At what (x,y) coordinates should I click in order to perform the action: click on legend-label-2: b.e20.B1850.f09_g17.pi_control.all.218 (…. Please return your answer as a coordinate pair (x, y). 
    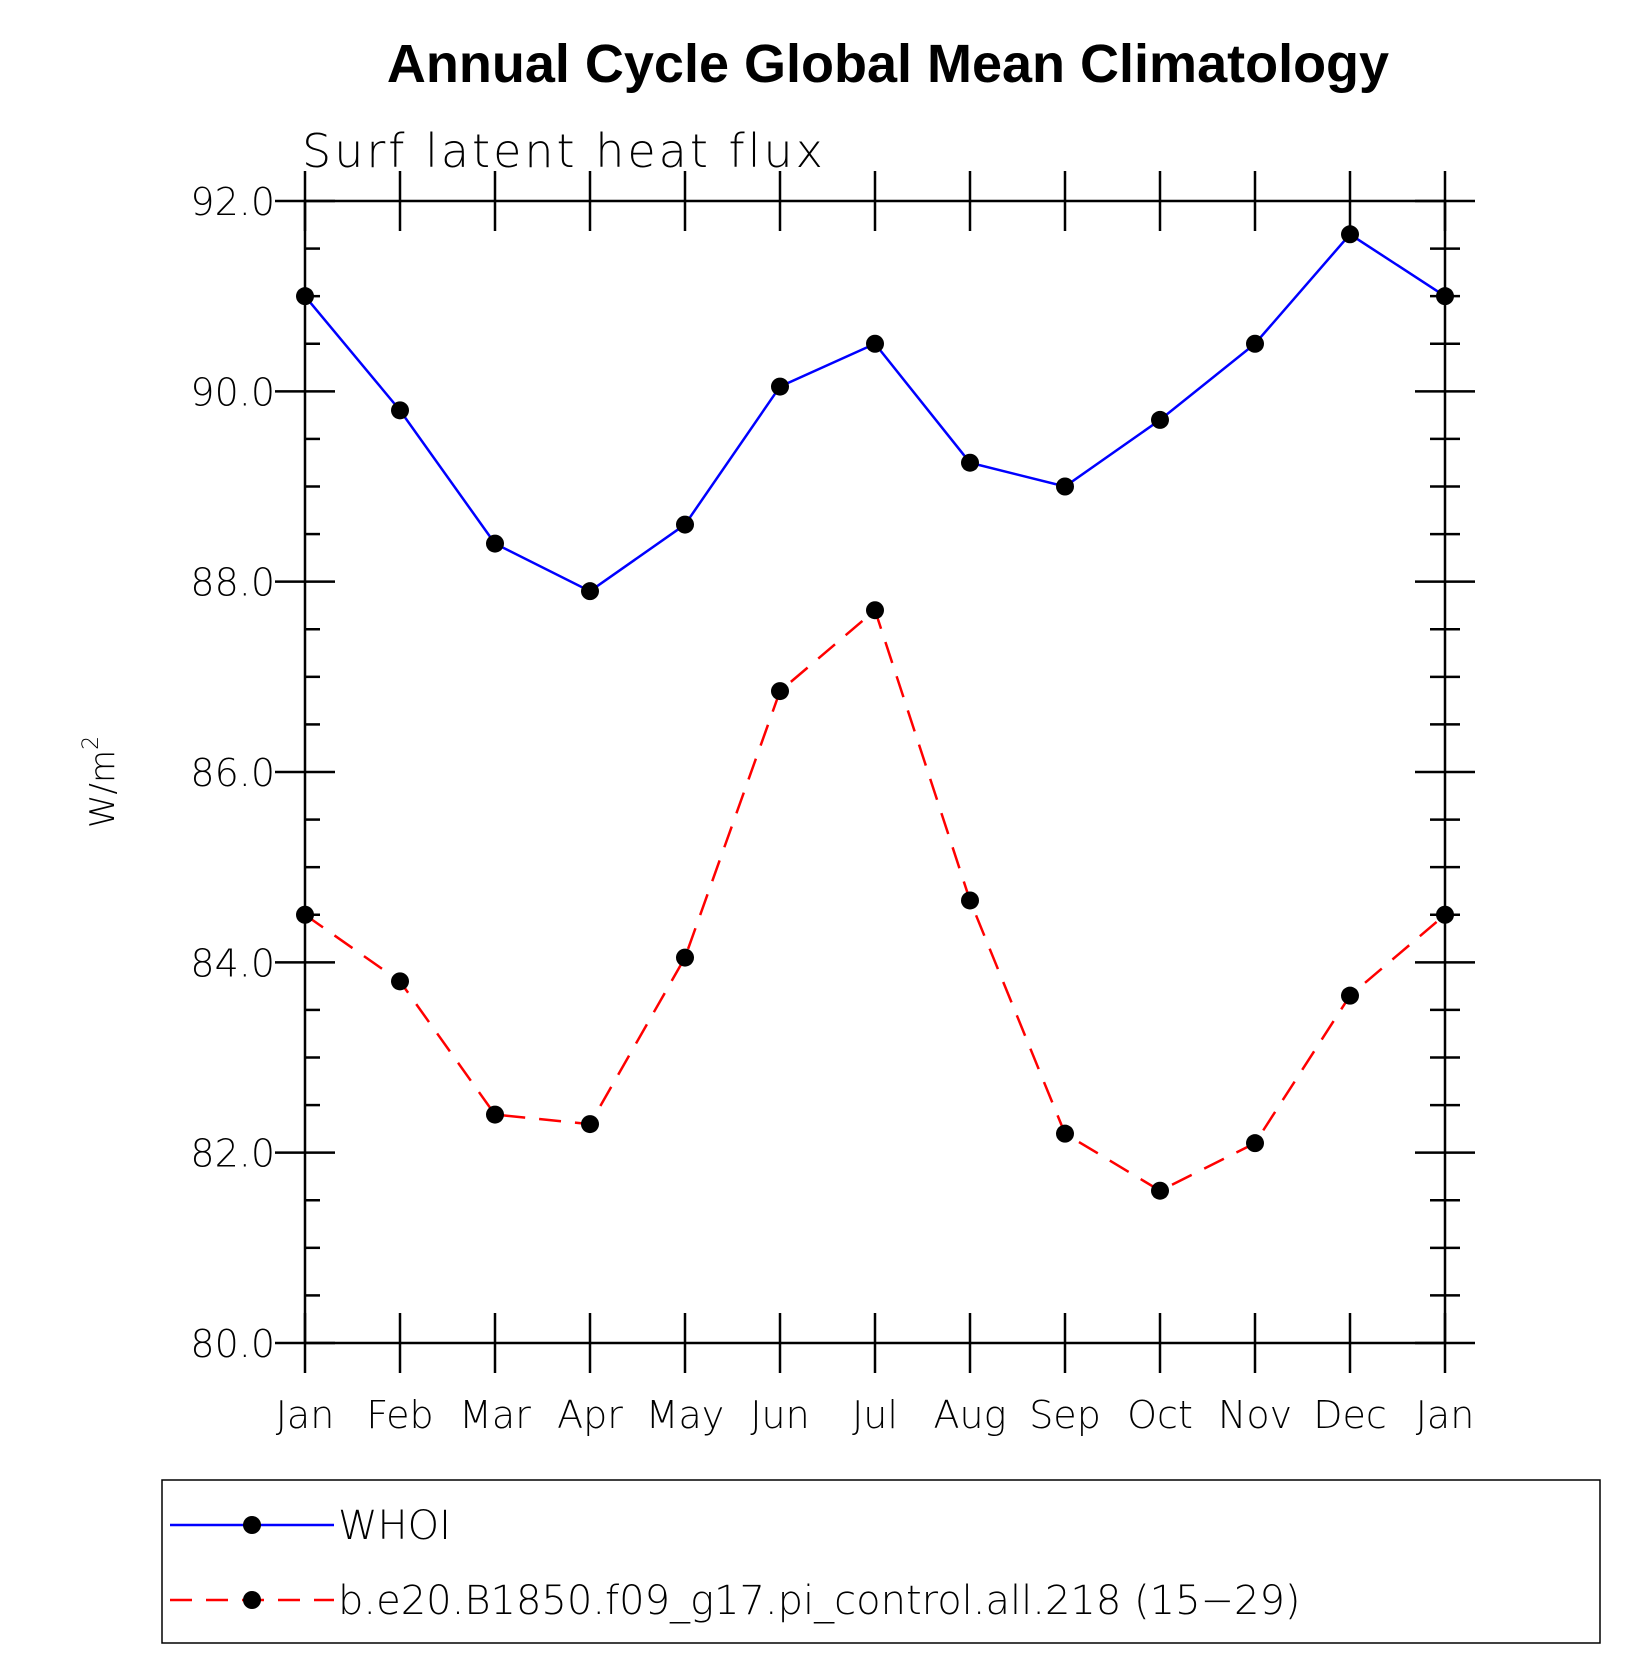
    Looking at the image, I should click on (819, 1601).